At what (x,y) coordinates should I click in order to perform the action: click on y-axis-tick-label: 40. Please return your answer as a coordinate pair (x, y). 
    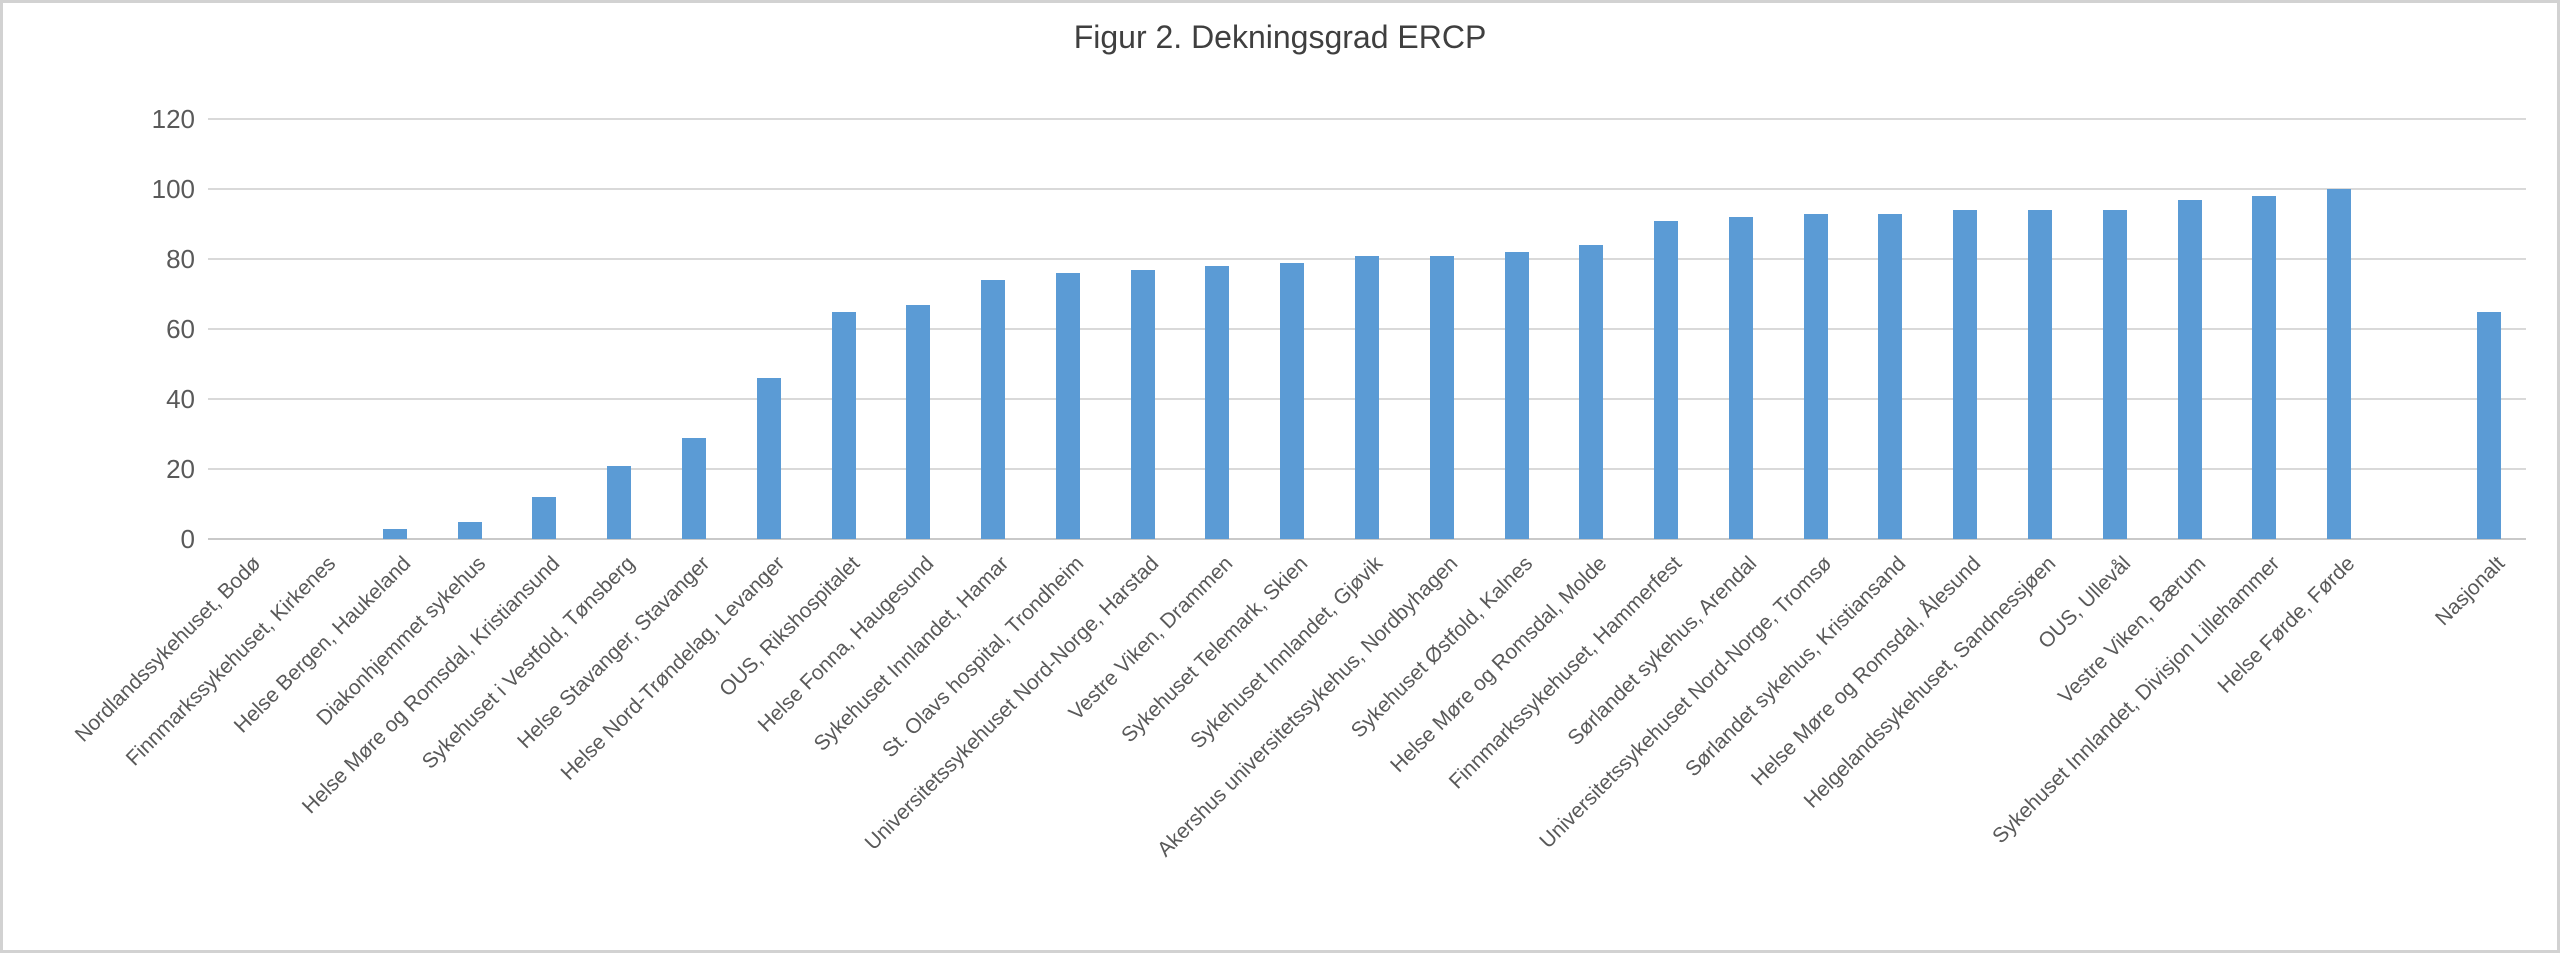
    Looking at the image, I should click on (180, 399).